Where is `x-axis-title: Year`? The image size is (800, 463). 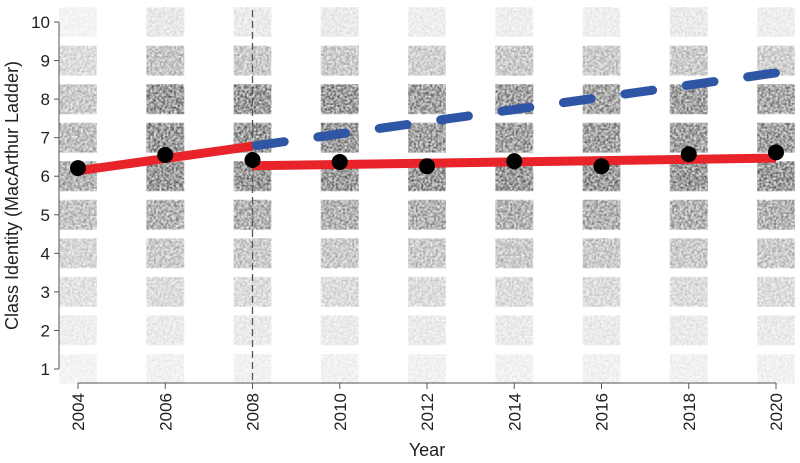 x-axis-title: Year is located at coordinates (427, 450).